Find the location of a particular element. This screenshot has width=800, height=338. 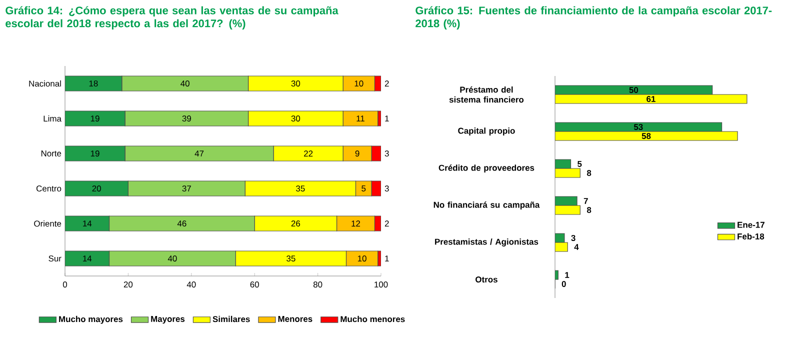

data-label: 20 is located at coordinates (96, 189).